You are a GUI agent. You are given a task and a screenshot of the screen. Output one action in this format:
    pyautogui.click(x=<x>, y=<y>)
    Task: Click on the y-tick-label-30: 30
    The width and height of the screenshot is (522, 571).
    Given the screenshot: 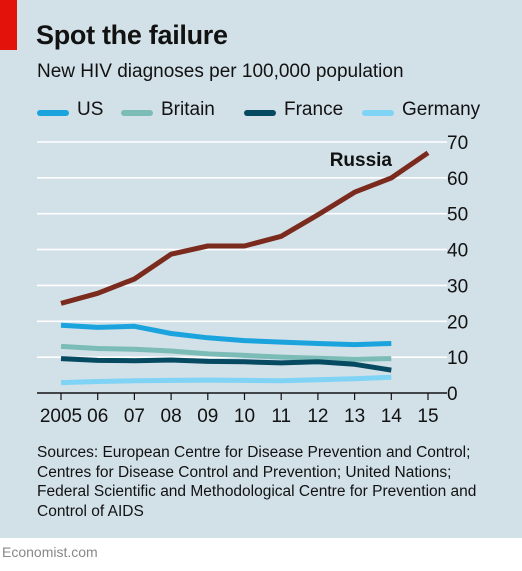 What is the action you would take?
    pyautogui.click(x=457, y=286)
    